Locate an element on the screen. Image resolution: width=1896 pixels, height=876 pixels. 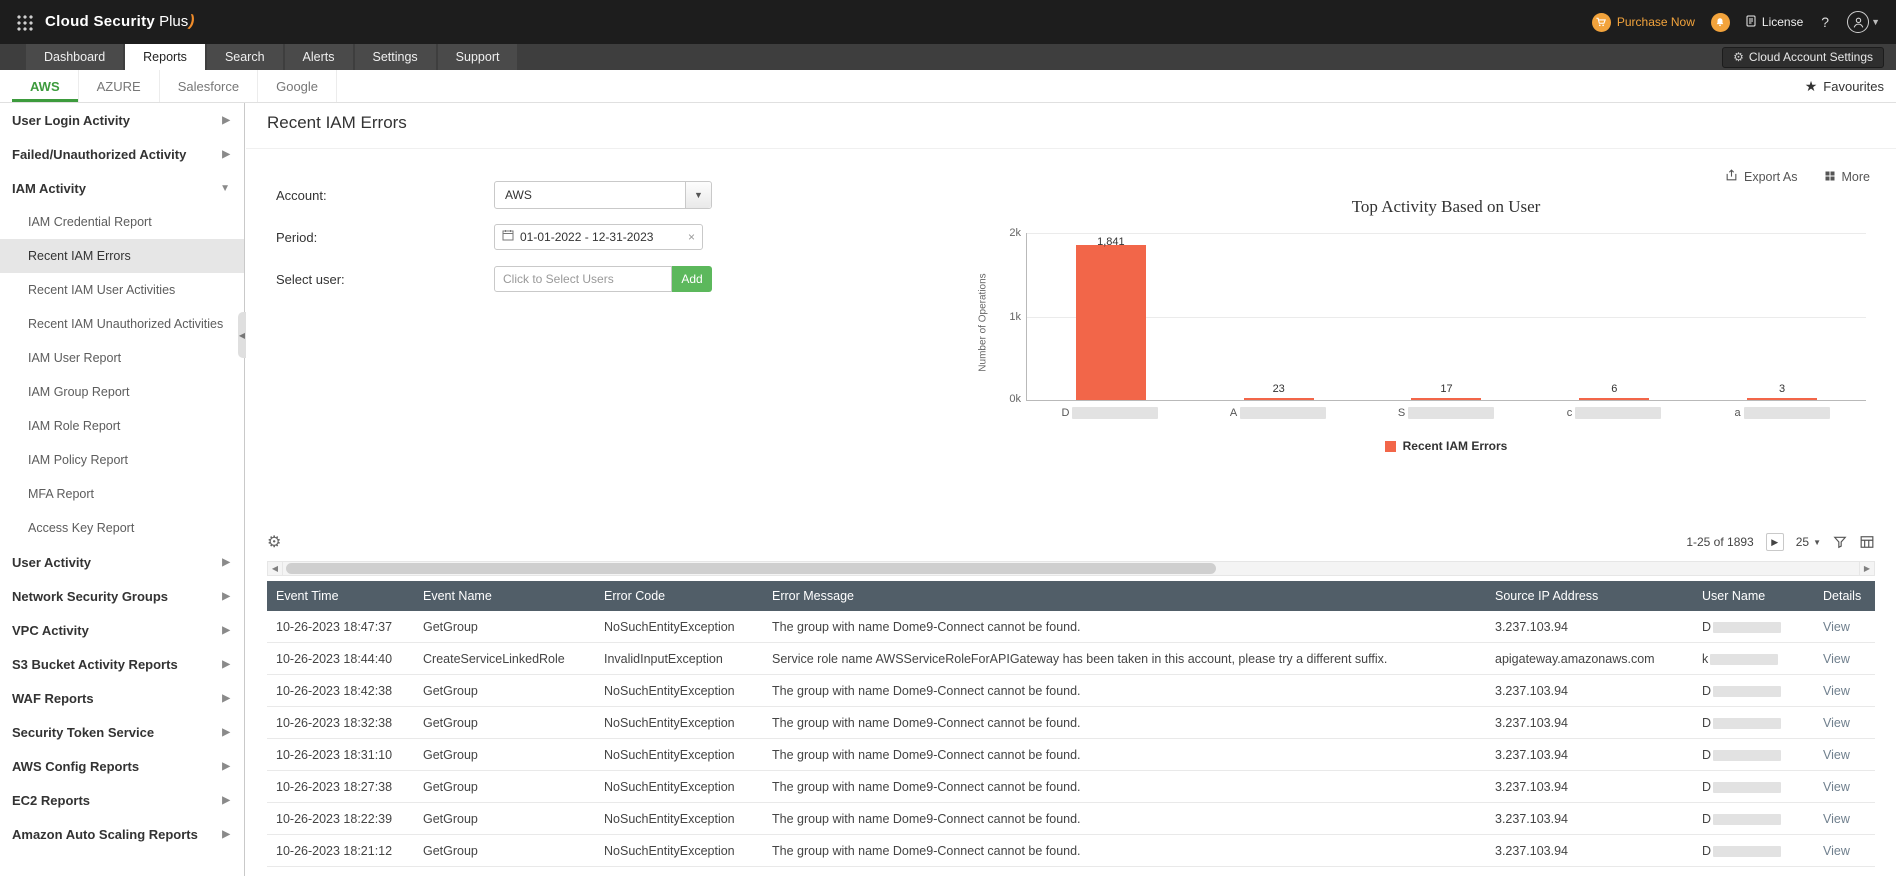
help-icon: ? is located at coordinates (1825, 22).